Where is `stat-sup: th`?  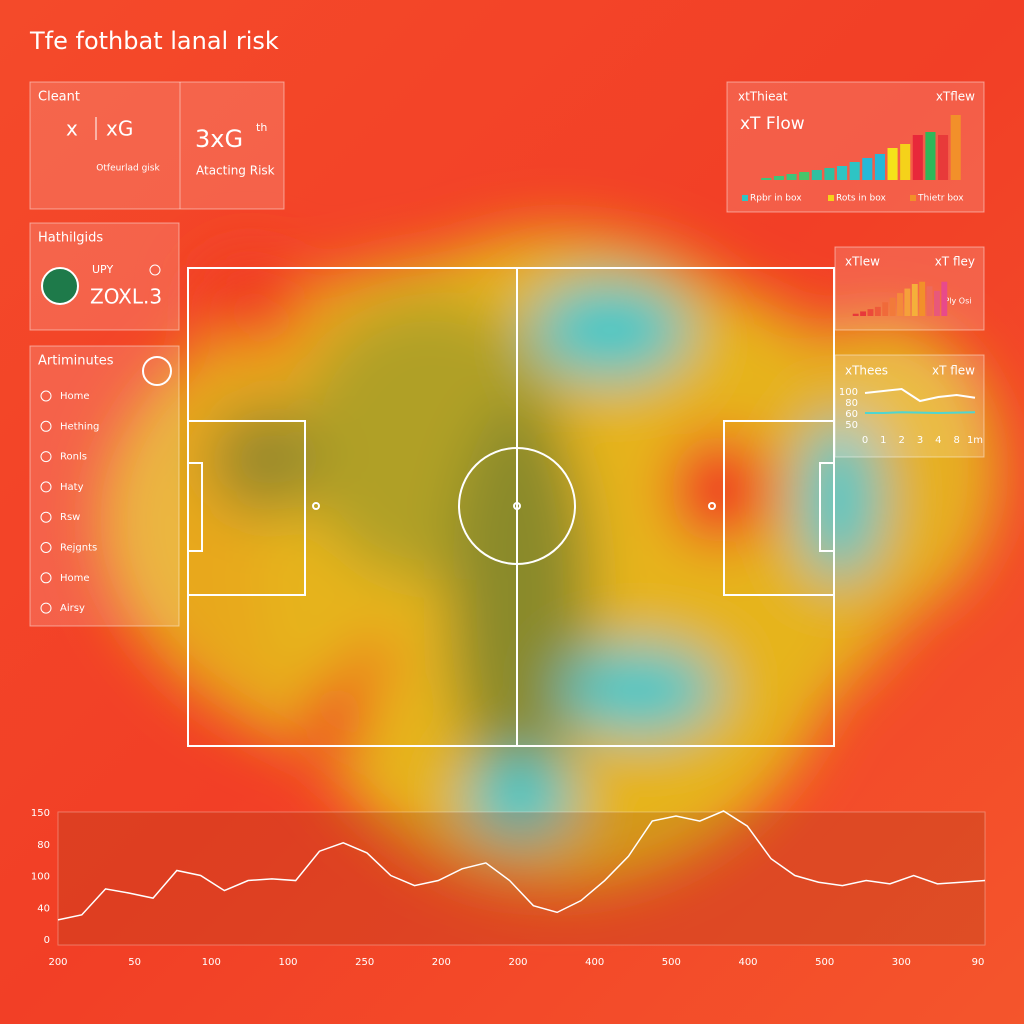 stat-sup: th is located at coordinates (261, 127).